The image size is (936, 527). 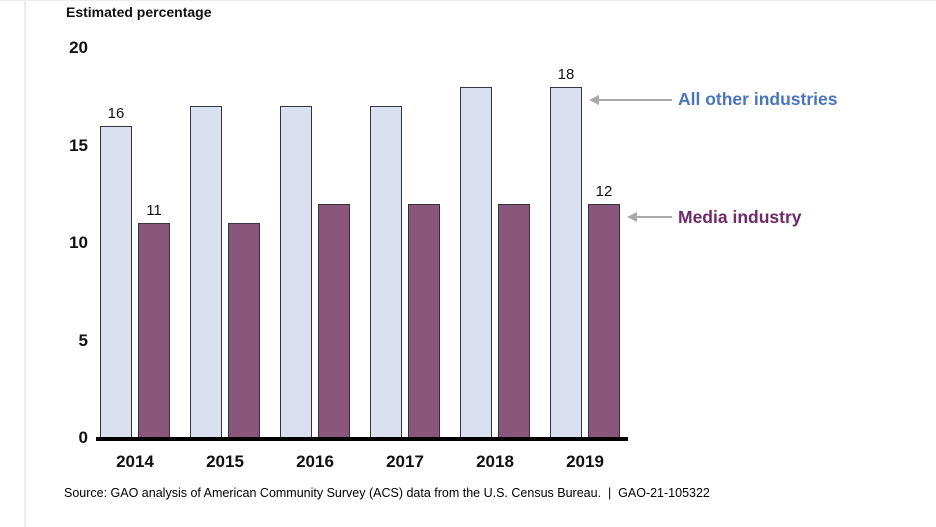 I want to click on x-axis-year-label-2018: 2018, so click(x=495, y=461).